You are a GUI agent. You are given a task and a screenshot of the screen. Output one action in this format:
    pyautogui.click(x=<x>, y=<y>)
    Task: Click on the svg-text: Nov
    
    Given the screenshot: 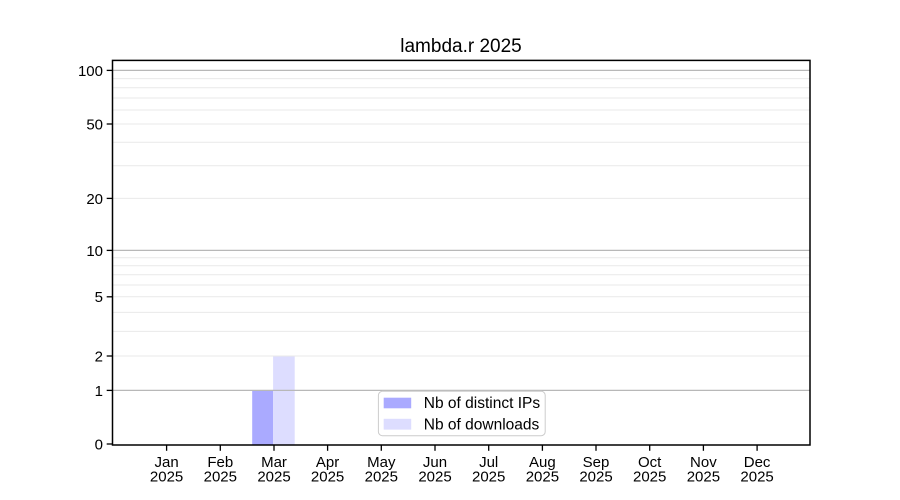 What is the action you would take?
    pyautogui.click(x=703, y=462)
    